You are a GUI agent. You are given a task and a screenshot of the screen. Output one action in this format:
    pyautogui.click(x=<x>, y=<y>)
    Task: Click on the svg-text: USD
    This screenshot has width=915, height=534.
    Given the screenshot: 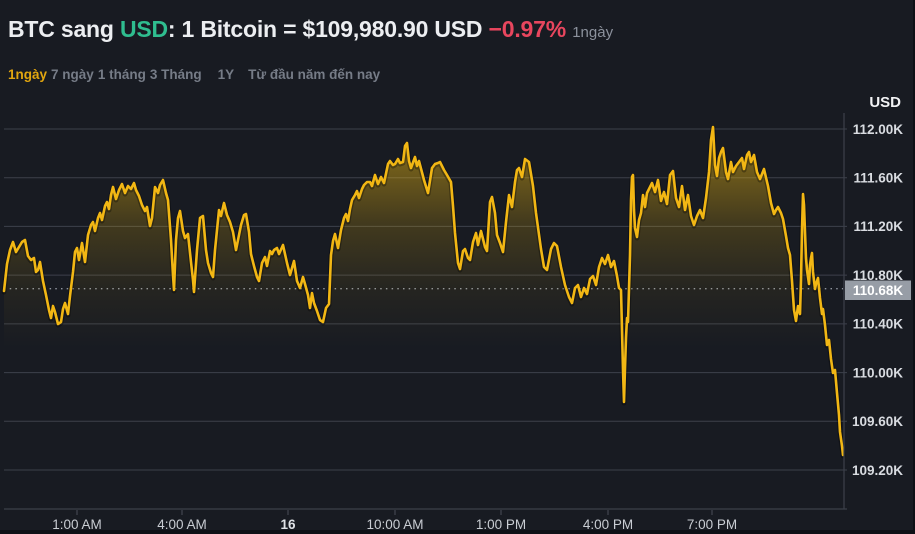 What is the action you would take?
    pyautogui.click(x=885, y=102)
    